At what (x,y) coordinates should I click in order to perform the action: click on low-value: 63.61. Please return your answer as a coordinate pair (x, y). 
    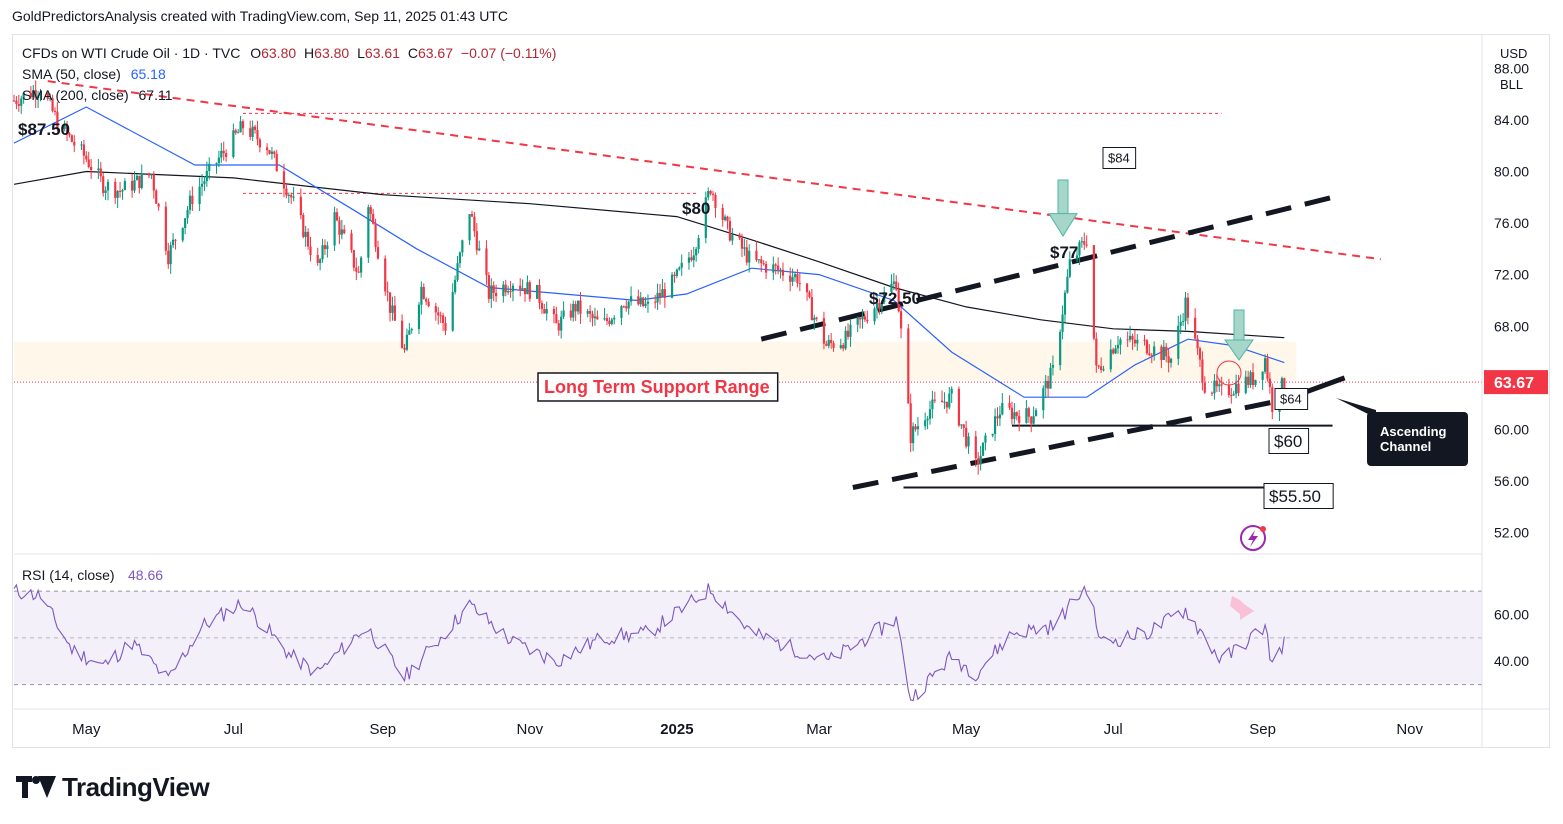
    Looking at the image, I should click on (382, 53).